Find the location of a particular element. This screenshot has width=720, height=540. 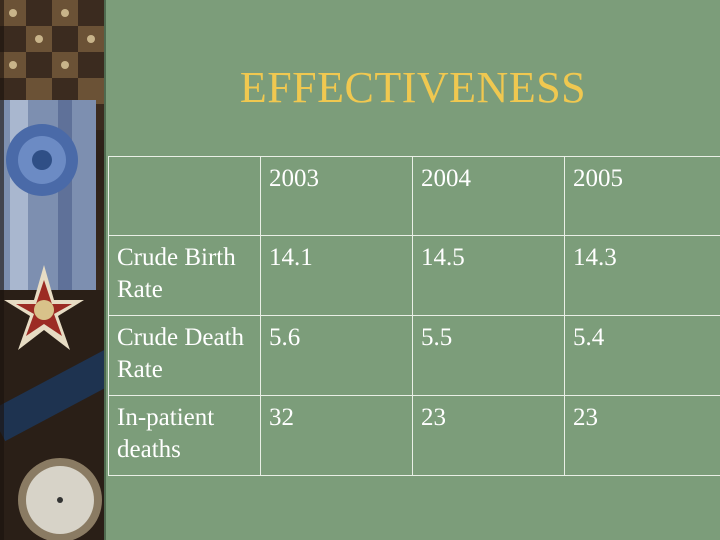

image-divider is located at coordinates (105, 270).